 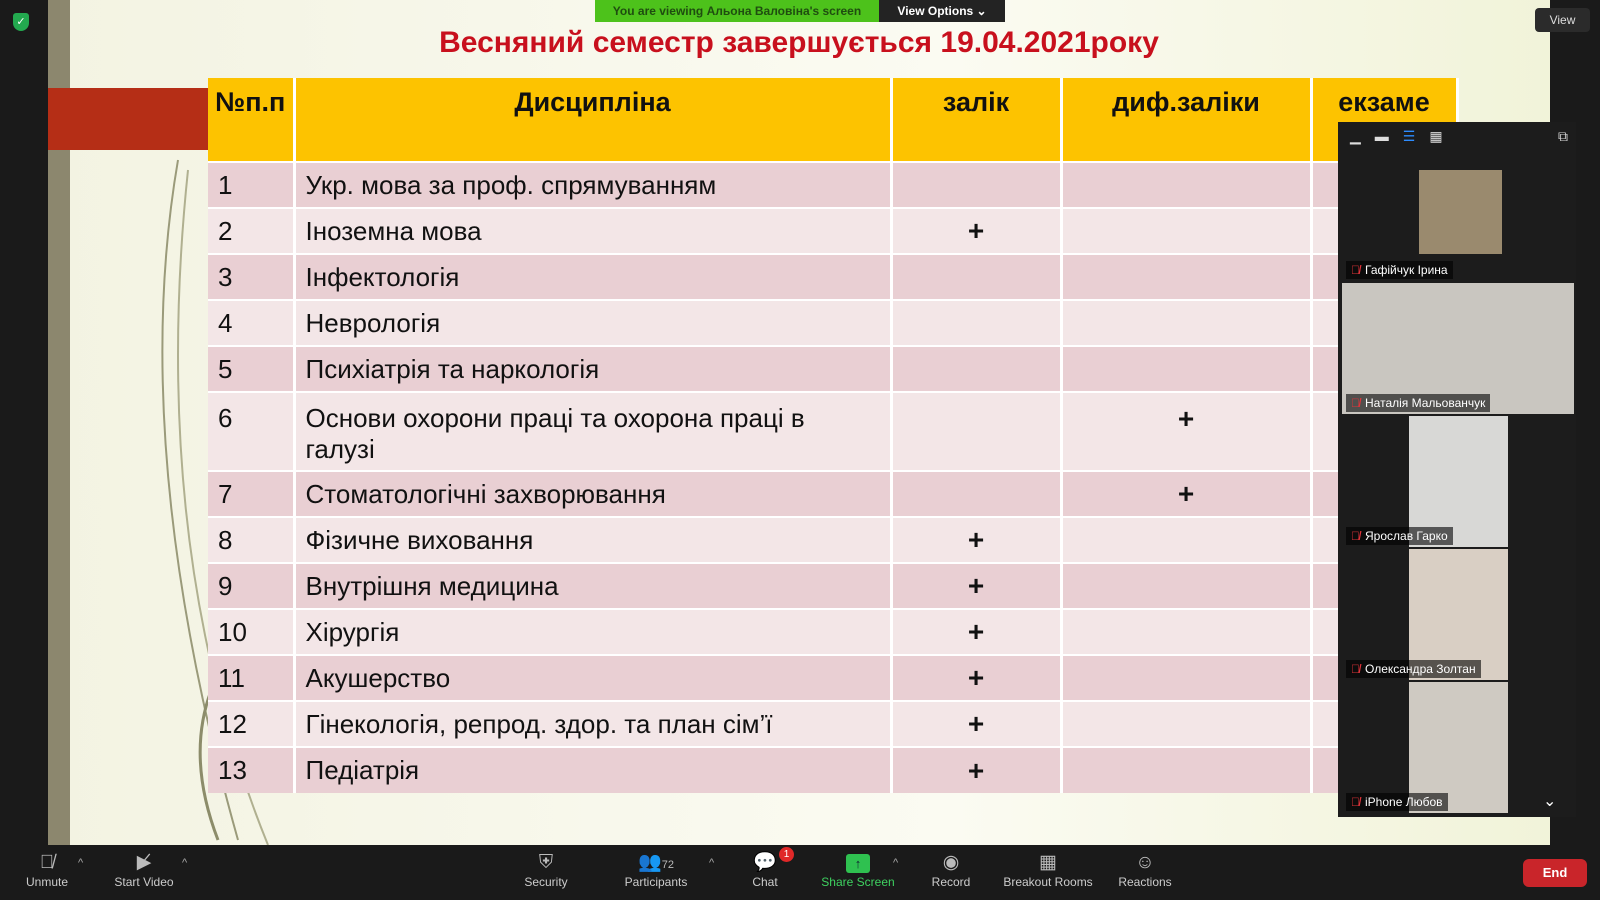 I want to click on discipline-name: Хірургія, so click(x=593, y=631).